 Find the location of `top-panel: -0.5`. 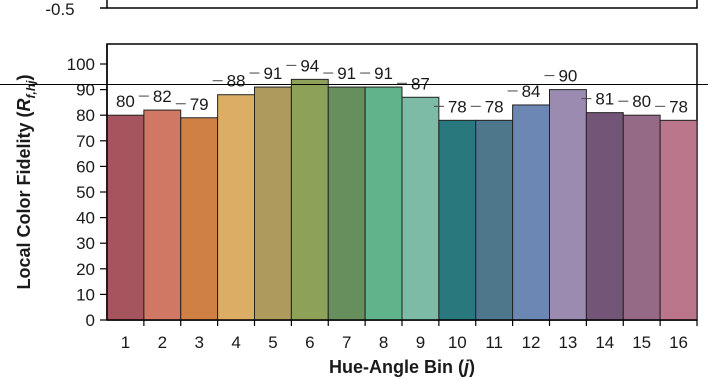

top-panel: -0.5 is located at coordinates (371, 9).